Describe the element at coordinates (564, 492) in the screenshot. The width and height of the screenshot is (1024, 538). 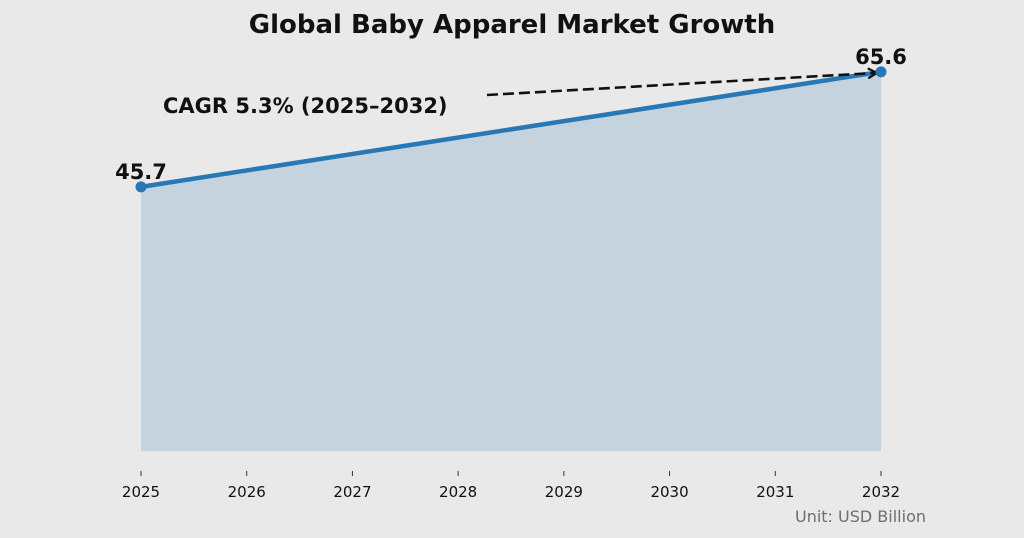
I see `x-tick-label: 2029` at that location.